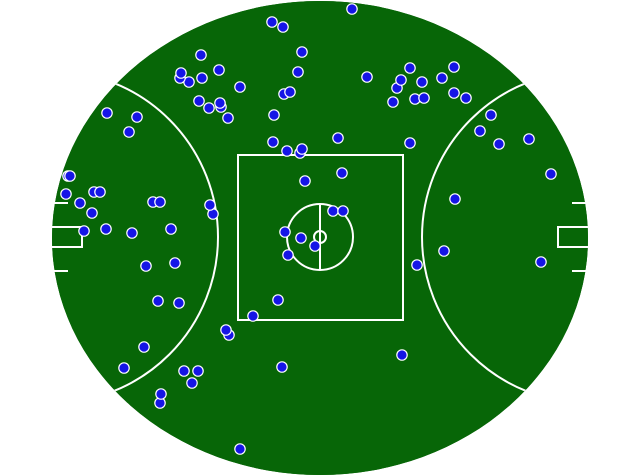  What do you see at coordinates (67, 237) in the screenshot?
I see `goal-square-left` at bounding box center [67, 237].